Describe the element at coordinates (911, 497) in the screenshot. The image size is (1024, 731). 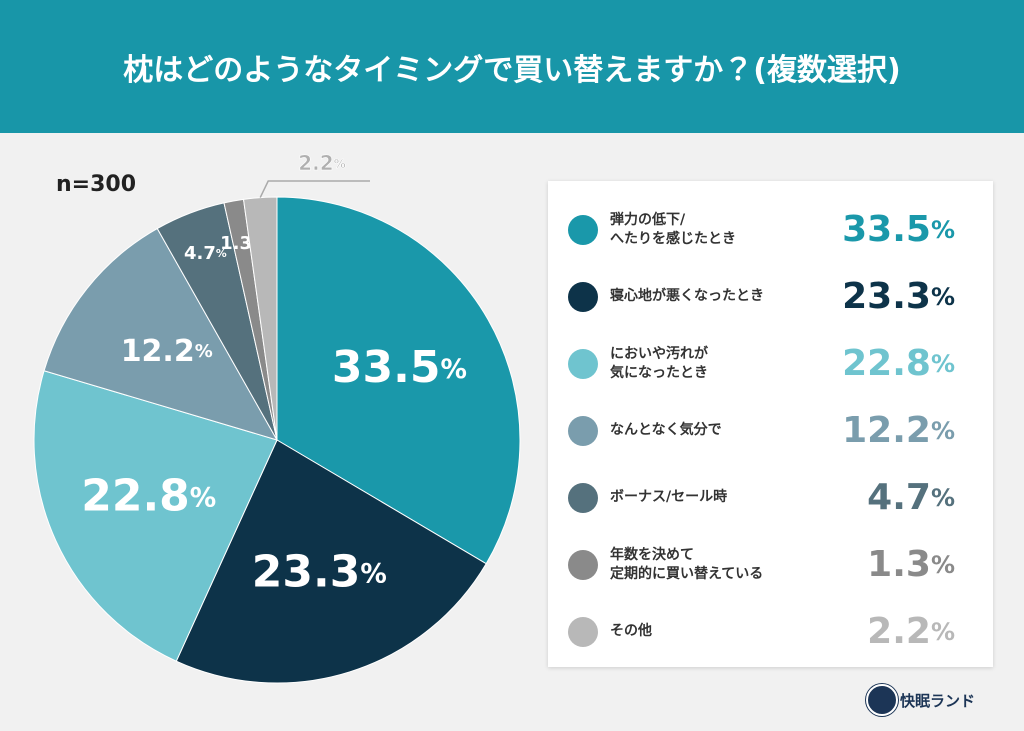
I see `legend-value: 4.7%` at that location.